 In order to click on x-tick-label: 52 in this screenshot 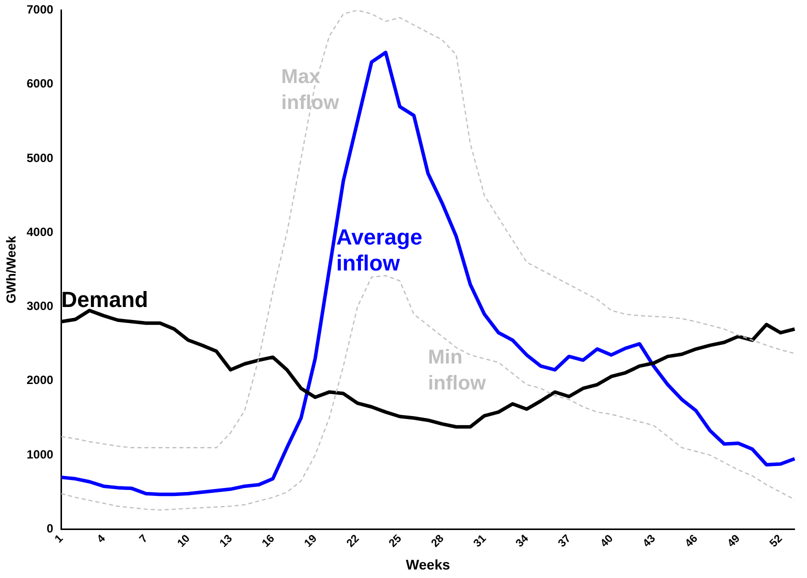, I will do `click(776, 541)`.